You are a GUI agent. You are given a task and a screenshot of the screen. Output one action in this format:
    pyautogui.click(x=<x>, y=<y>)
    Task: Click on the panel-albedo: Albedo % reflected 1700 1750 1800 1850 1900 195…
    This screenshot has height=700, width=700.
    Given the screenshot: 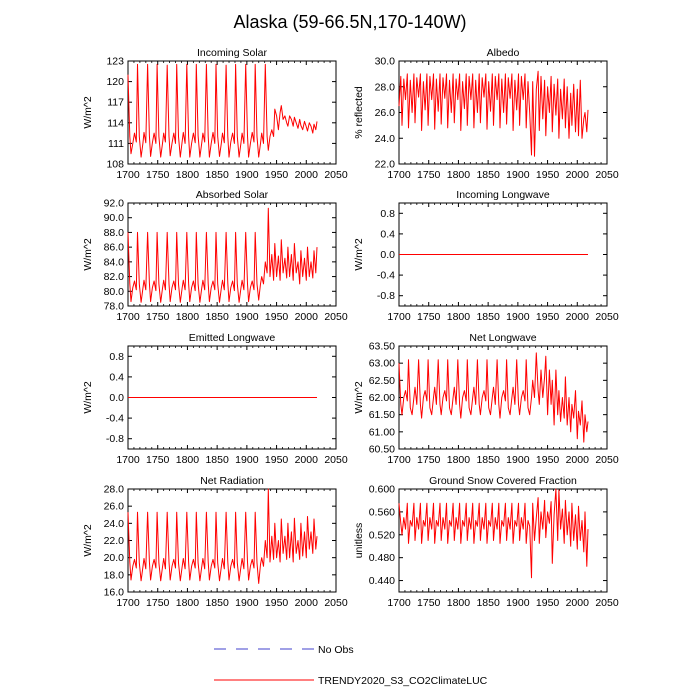 What is the action you would take?
    pyautogui.click(x=486, y=114)
    